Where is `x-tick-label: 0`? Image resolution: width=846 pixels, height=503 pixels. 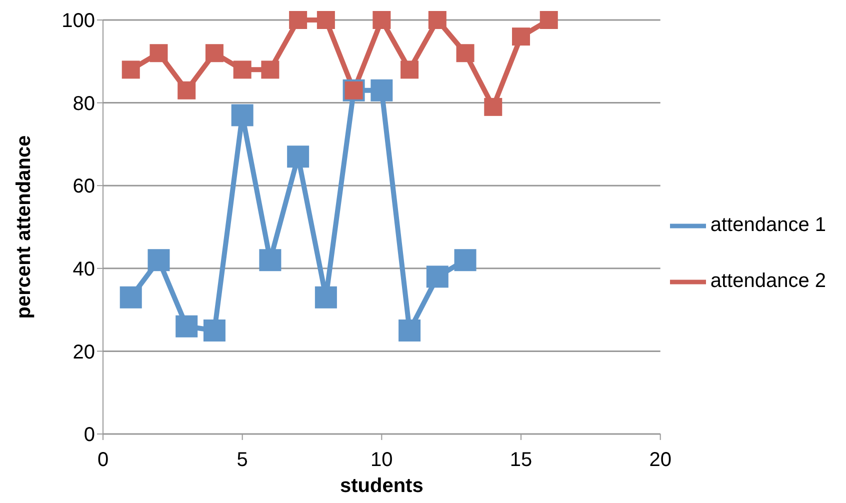 x-tick-label: 0 is located at coordinates (103, 460).